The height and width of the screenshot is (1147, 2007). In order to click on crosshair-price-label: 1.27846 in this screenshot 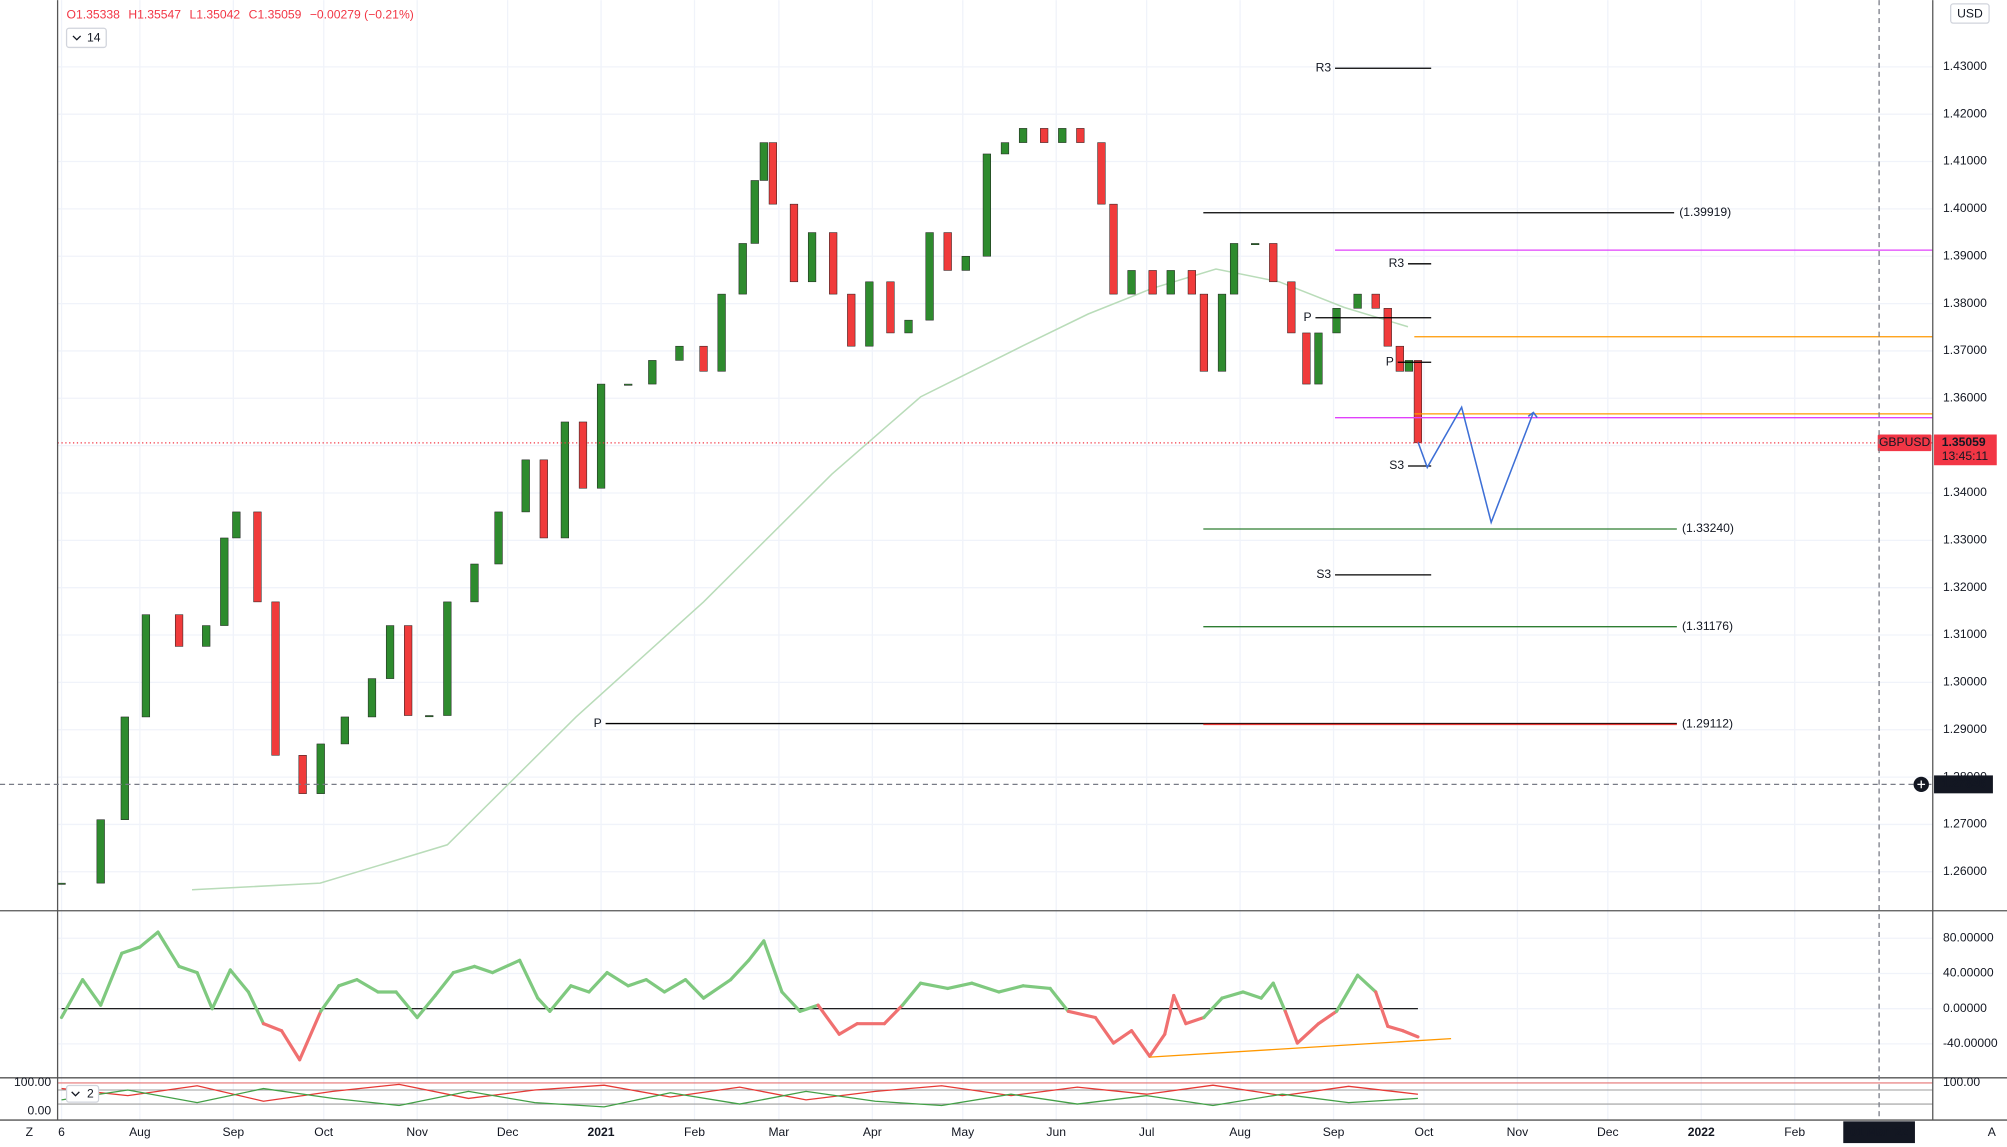, I will do `click(1964, 784)`.